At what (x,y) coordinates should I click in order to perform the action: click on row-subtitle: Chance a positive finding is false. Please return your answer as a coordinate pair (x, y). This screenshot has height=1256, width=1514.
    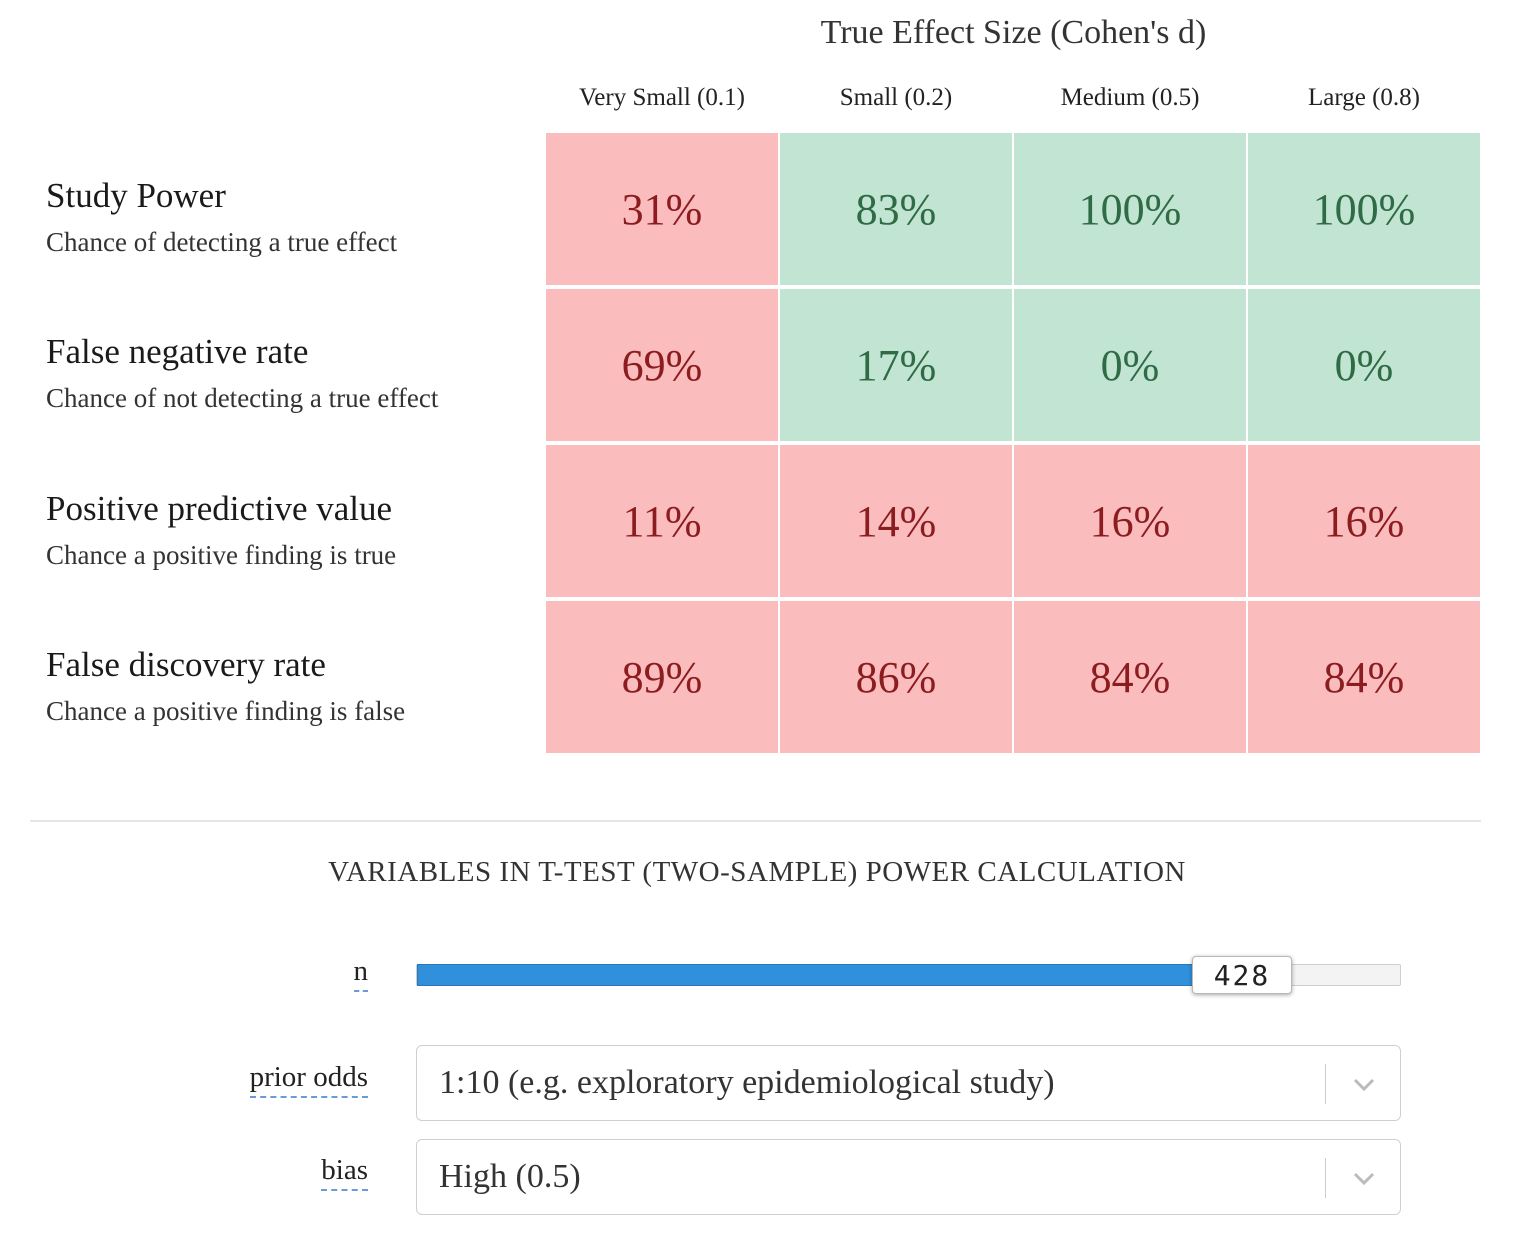
    Looking at the image, I should click on (226, 711).